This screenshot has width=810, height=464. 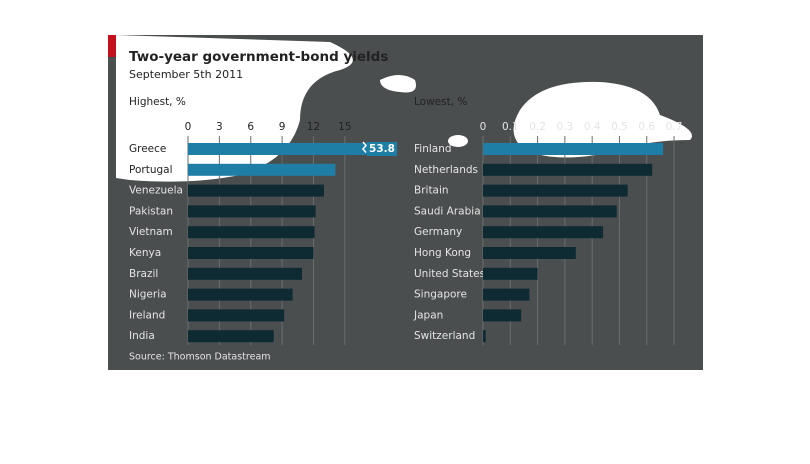 What do you see at coordinates (147, 315) in the screenshot?
I see `category-label: Ireland` at bounding box center [147, 315].